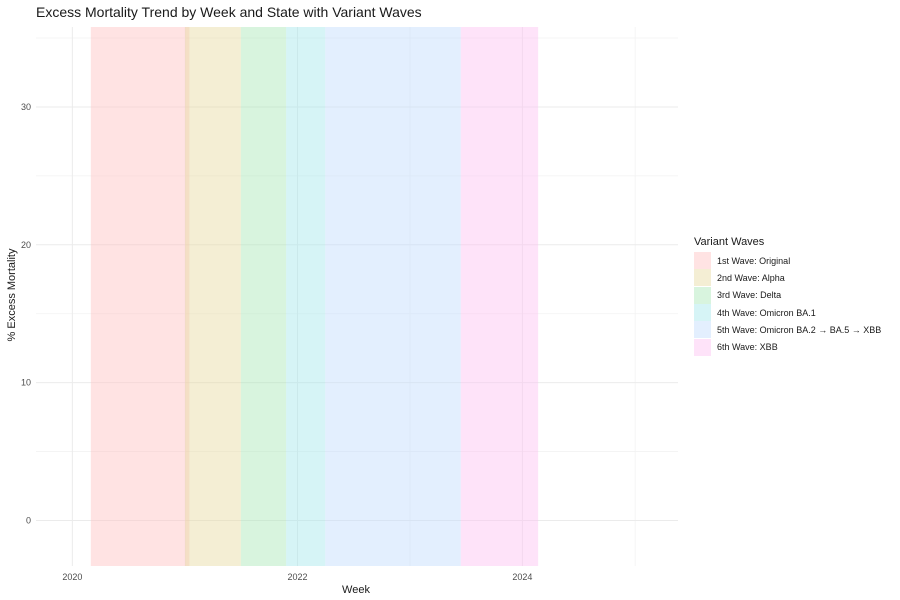 The width and height of the screenshot is (900, 600). What do you see at coordinates (766, 312) in the screenshot?
I see `legend-label: 4th Wave: Omicron BA.1` at bounding box center [766, 312].